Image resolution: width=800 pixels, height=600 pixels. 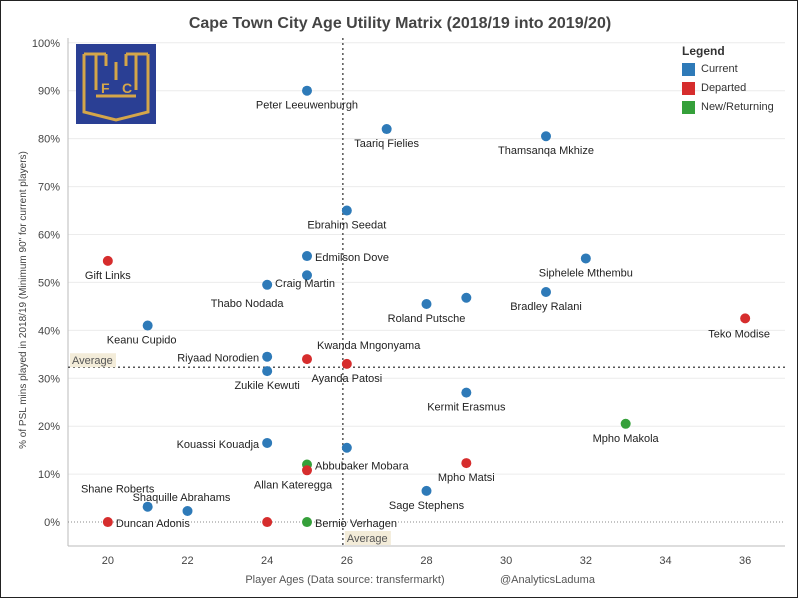 I want to click on x-tick-label: 32, so click(x=586, y=561).